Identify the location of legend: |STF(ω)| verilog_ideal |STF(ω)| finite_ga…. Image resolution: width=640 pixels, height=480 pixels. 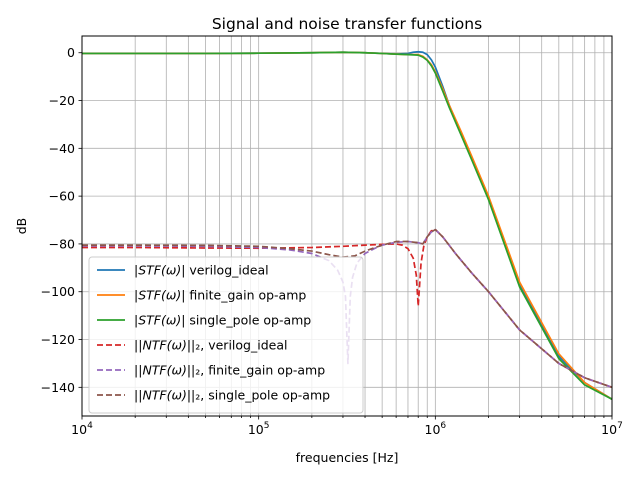
(226, 335).